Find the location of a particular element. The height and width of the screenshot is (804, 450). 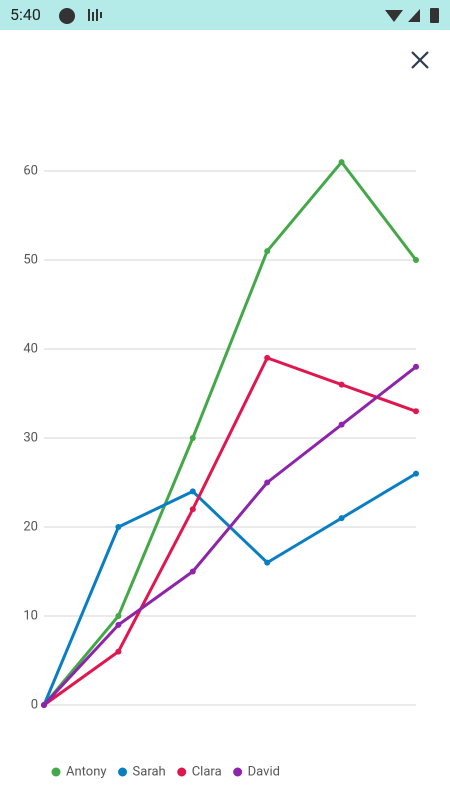

legend-label: David is located at coordinates (264, 771).